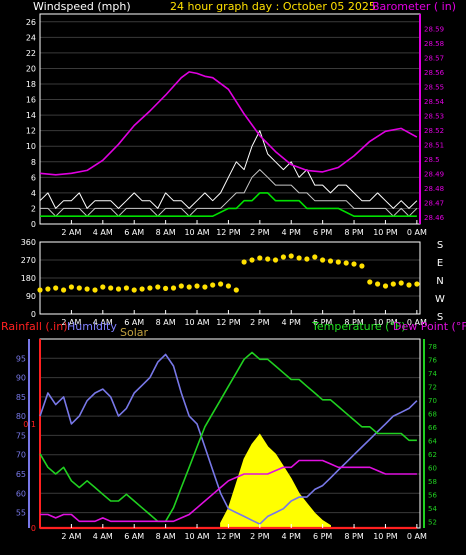  Describe the element at coordinates (440, 245) in the screenshot. I see `compass-label: S` at that location.